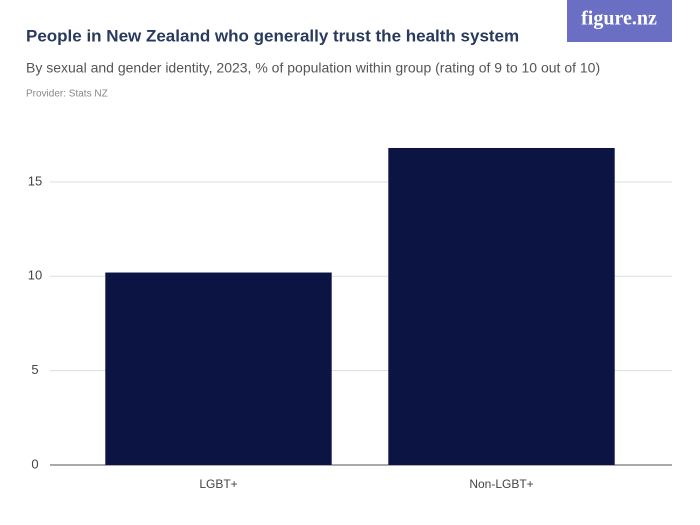  I want to click on y-tick-label: 5, so click(34, 369).